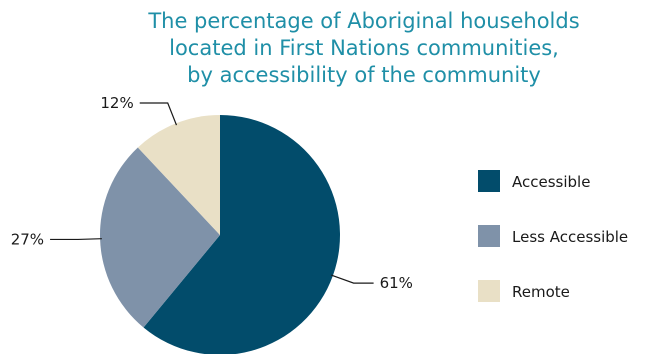  I want to click on legend: Accessible Less Accessible Remote, so click(553, 236).